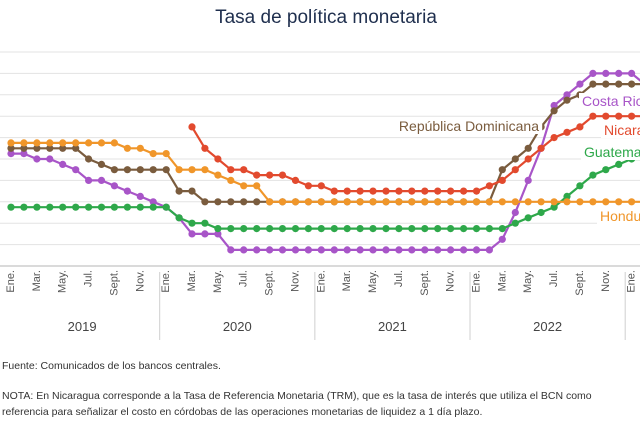 Image resolution: width=640 pixels, height=424 pixels. What do you see at coordinates (610, 152) in the screenshot?
I see `series-label-bg-guatemala` at bounding box center [610, 152].